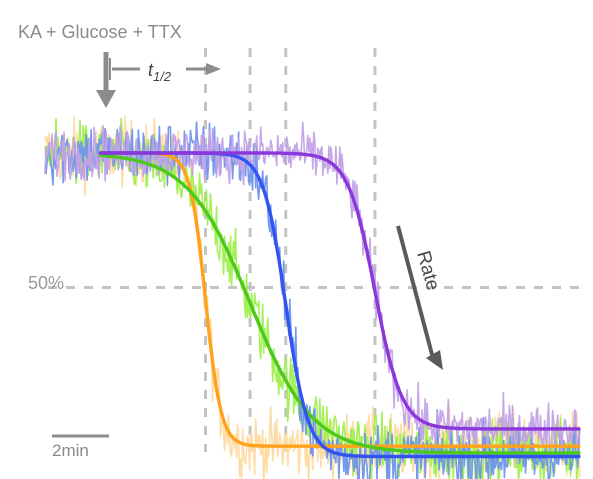 The image size is (593, 479). What do you see at coordinates (46, 283) in the screenshot?
I see `fifty-percent-label: 50%` at bounding box center [46, 283].